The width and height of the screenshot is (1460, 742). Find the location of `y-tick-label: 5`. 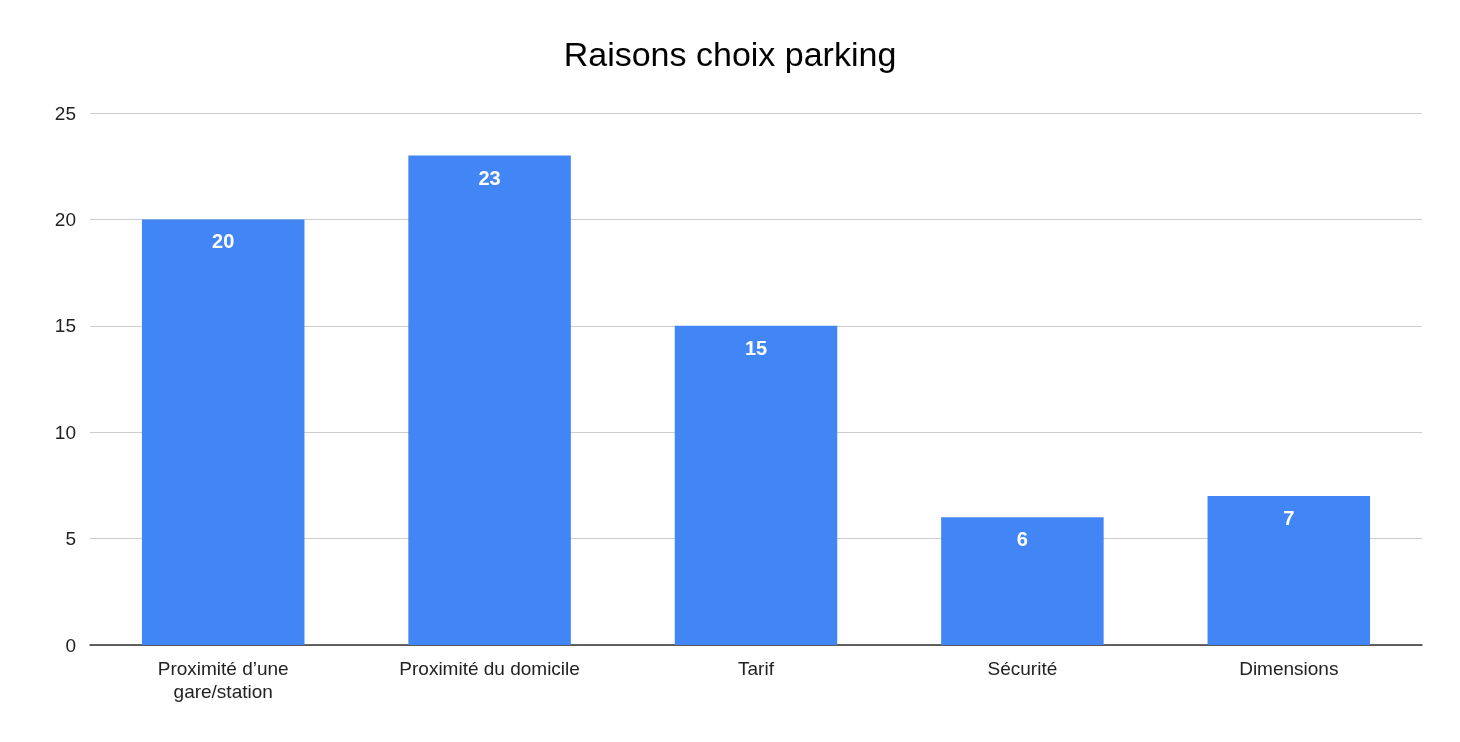

y-tick-label: 5 is located at coordinates (70, 539).